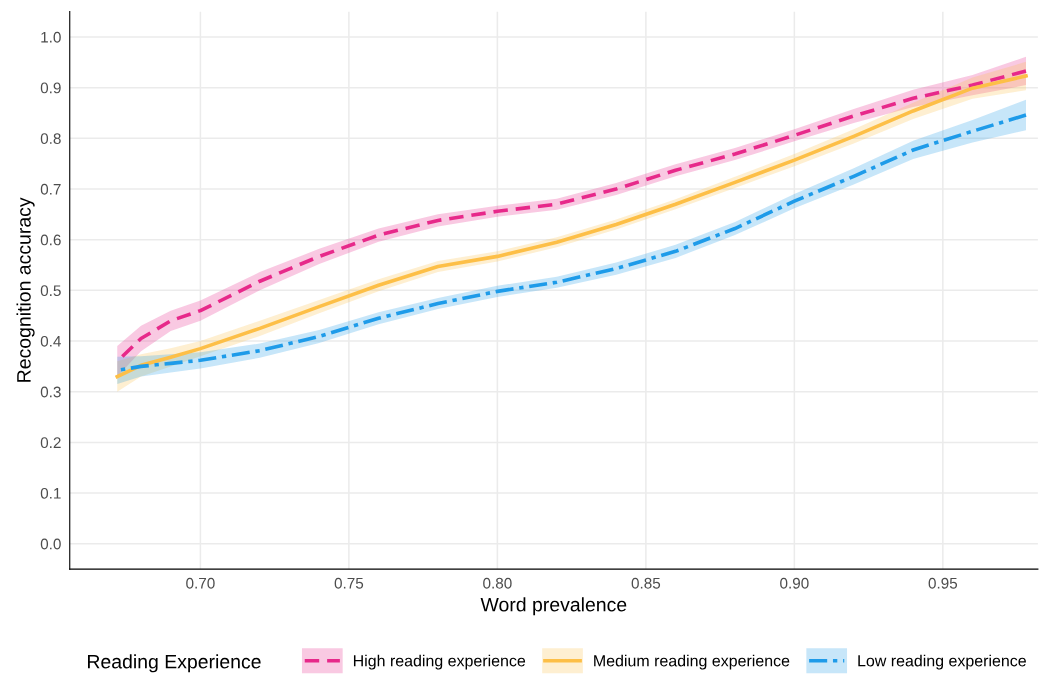  Describe the element at coordinates (50, 392) in the screenshot. I see `y-tick-label: 0.3` at that location.